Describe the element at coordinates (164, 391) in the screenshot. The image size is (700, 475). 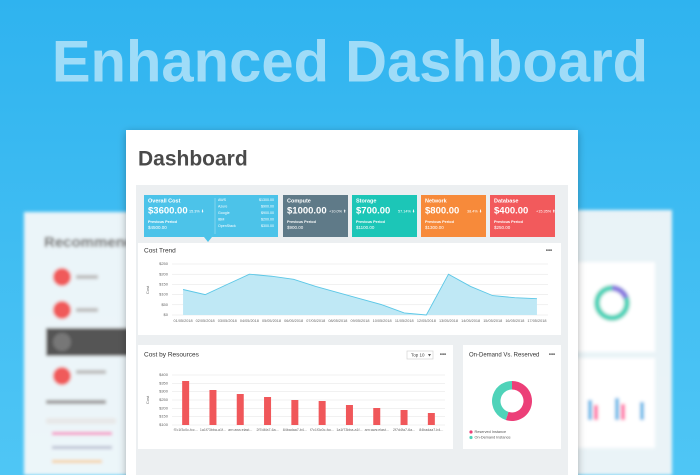
I see `y-tick-label: $300` at that location.